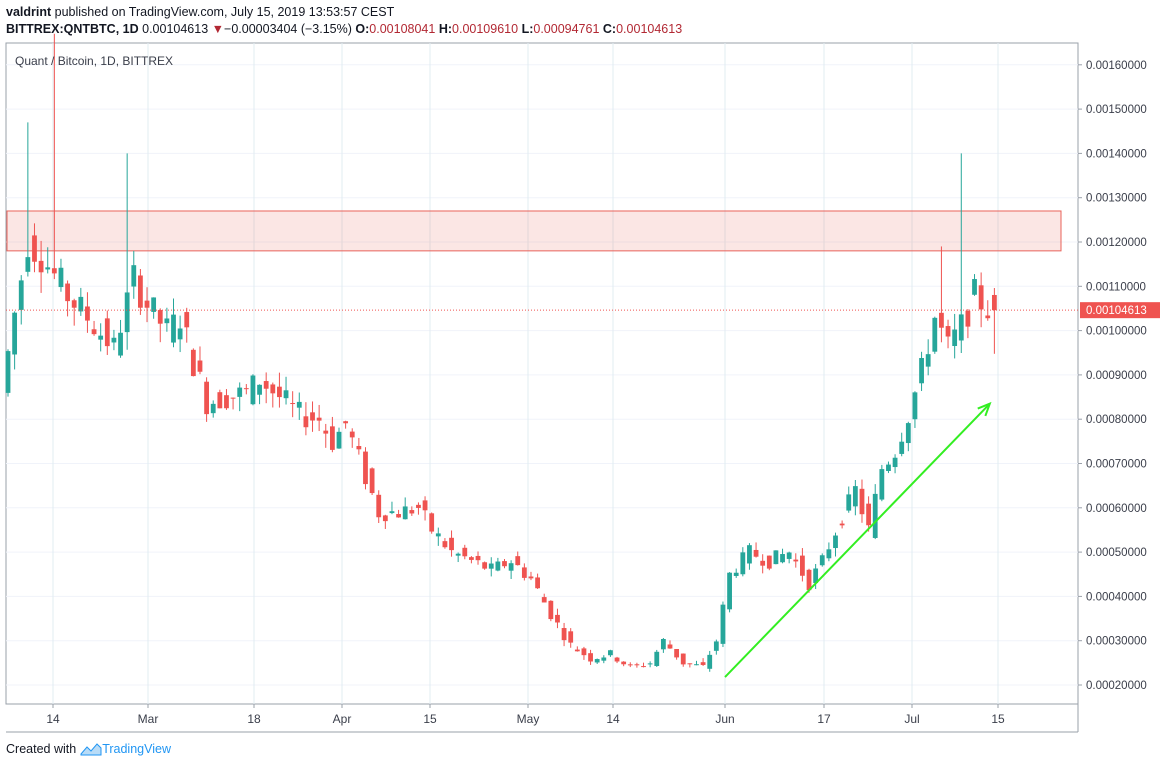 The height and width of the screenshot is (768, 1170). I want to click on tradingview-logo-icon, so click(91, 749).